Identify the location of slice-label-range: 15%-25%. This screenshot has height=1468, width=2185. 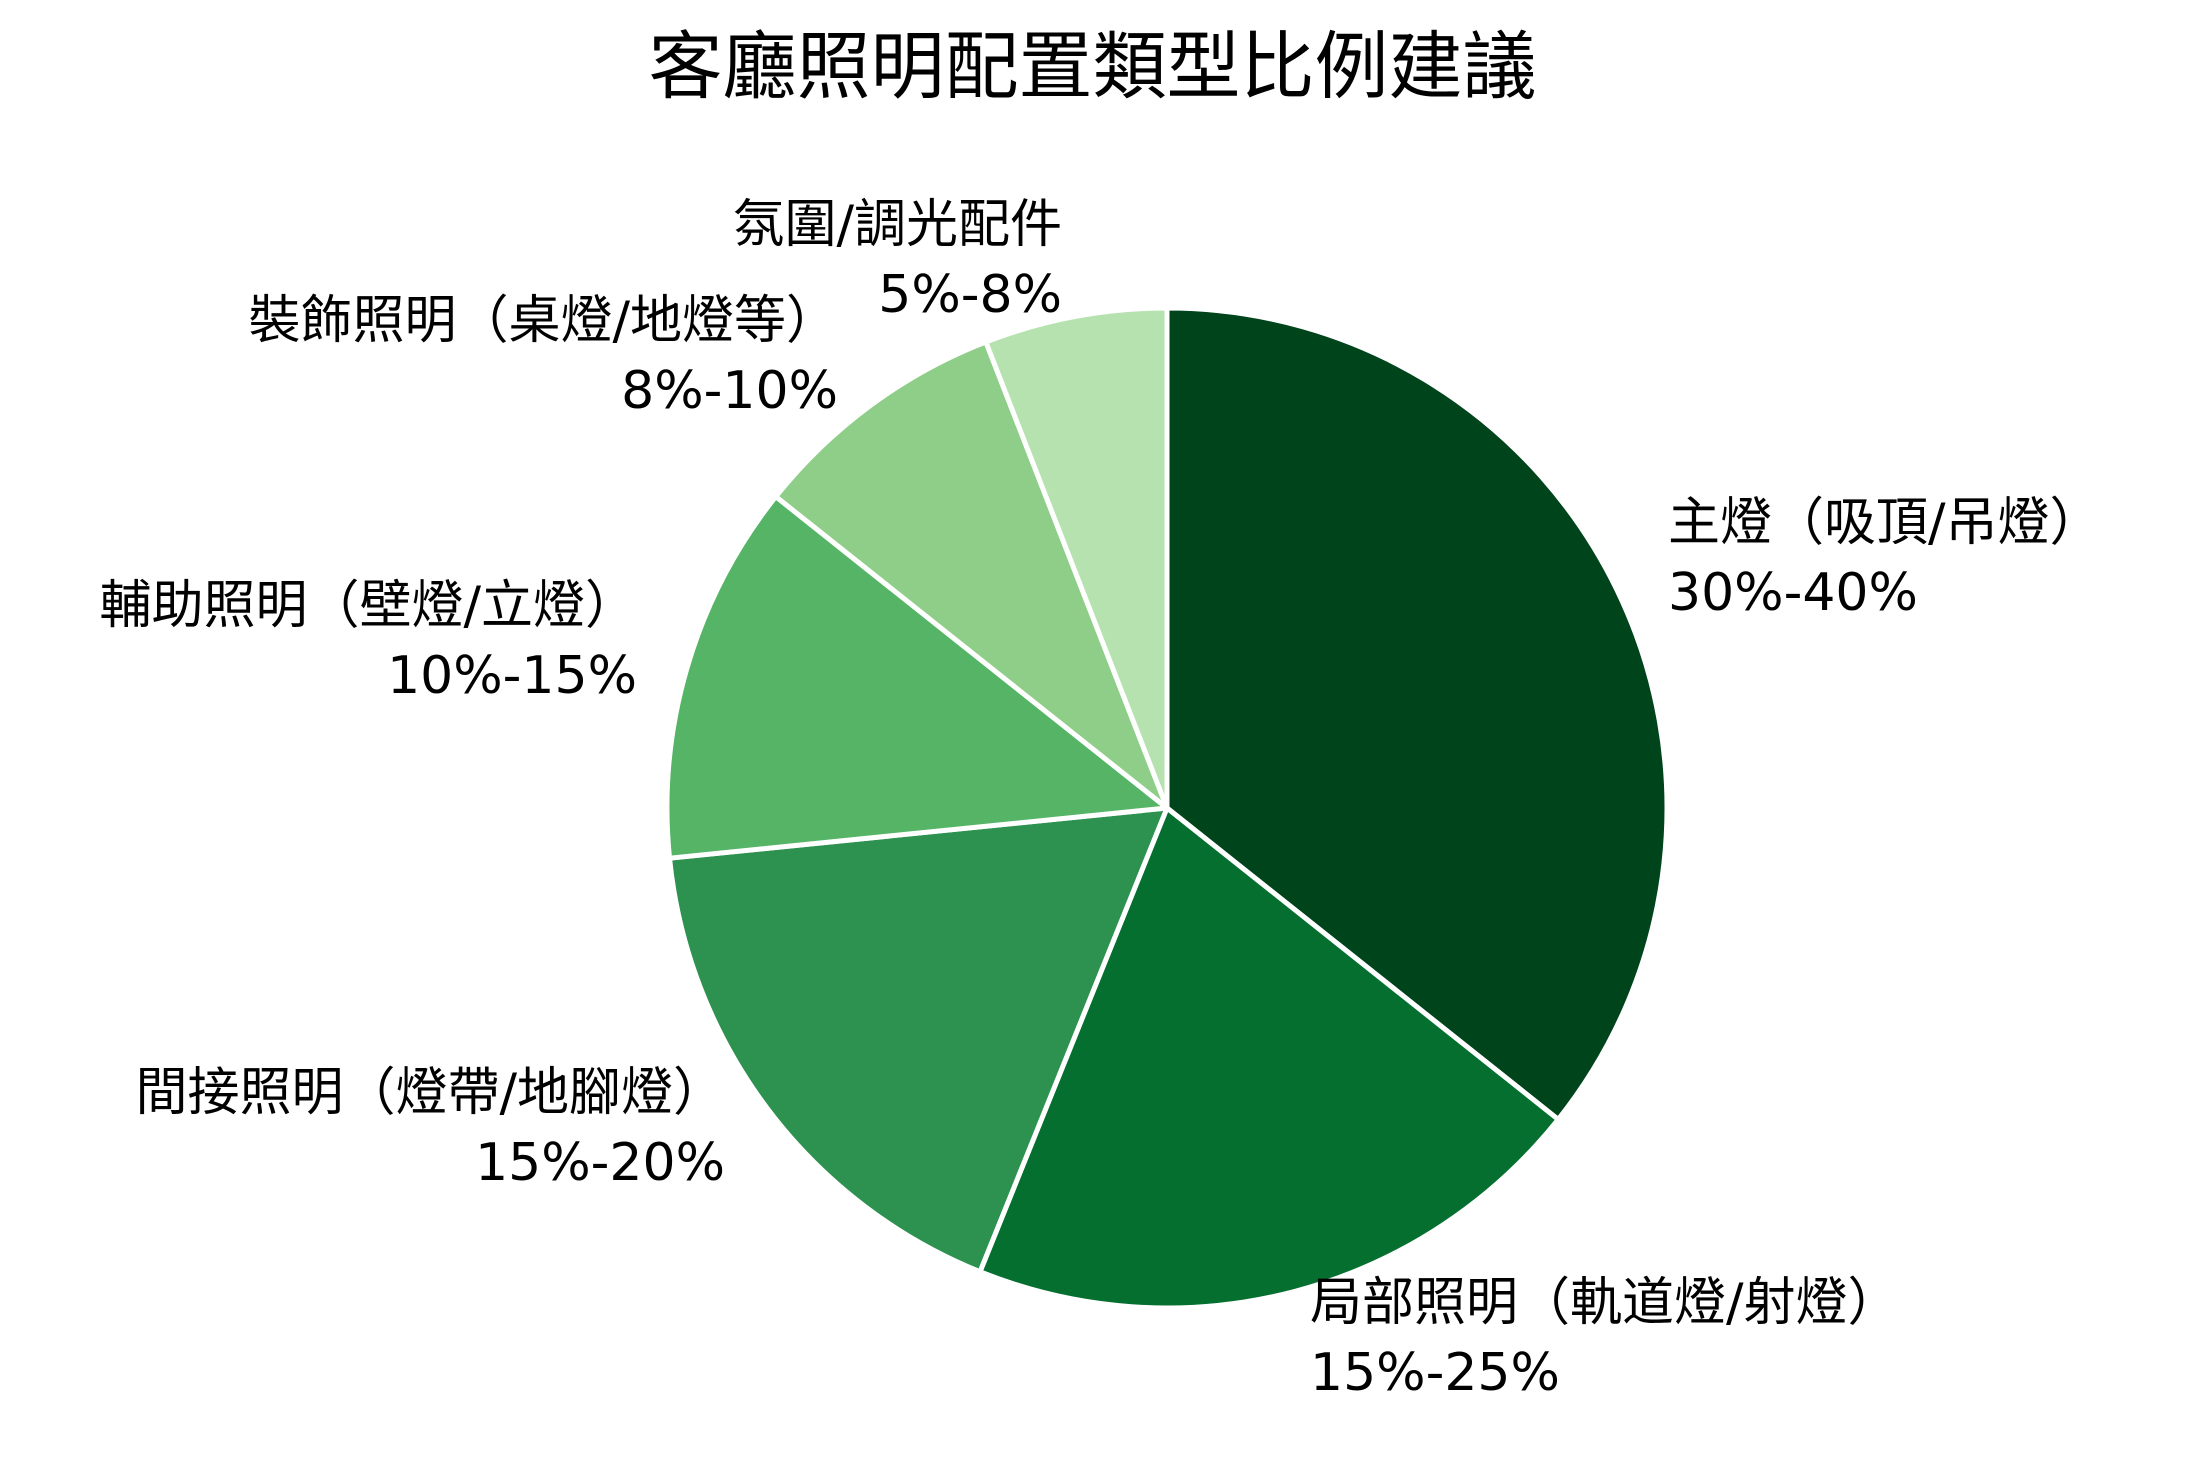
(1435, 1373).